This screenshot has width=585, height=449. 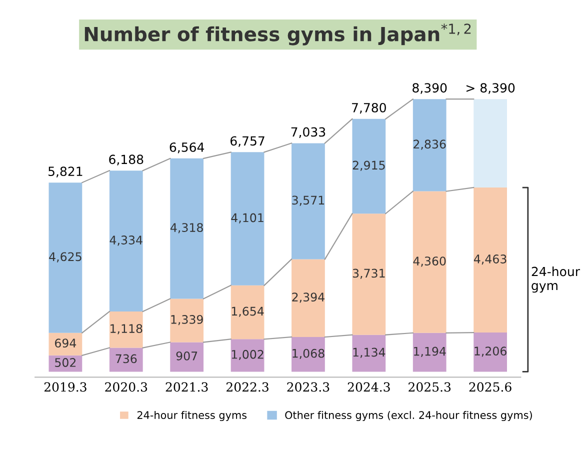 I want to click on chart-title: Number of fitness gyms in Japan$^{*1,2}$, so click(x=277, y=35).